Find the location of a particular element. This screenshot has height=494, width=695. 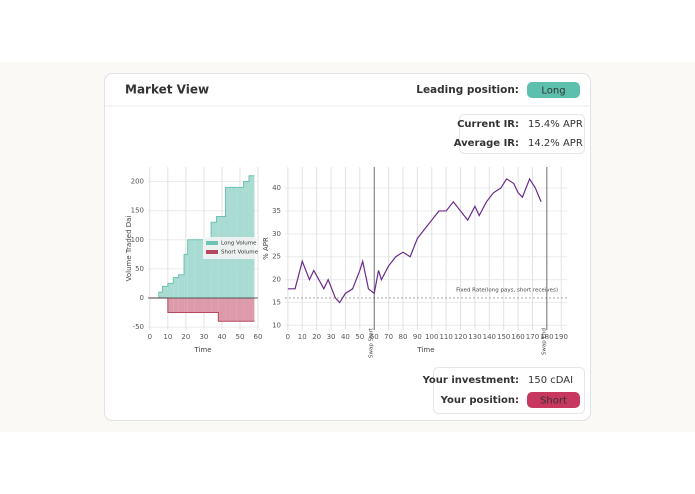

y-tick-label: 30 is located at coordinates (276, 234).